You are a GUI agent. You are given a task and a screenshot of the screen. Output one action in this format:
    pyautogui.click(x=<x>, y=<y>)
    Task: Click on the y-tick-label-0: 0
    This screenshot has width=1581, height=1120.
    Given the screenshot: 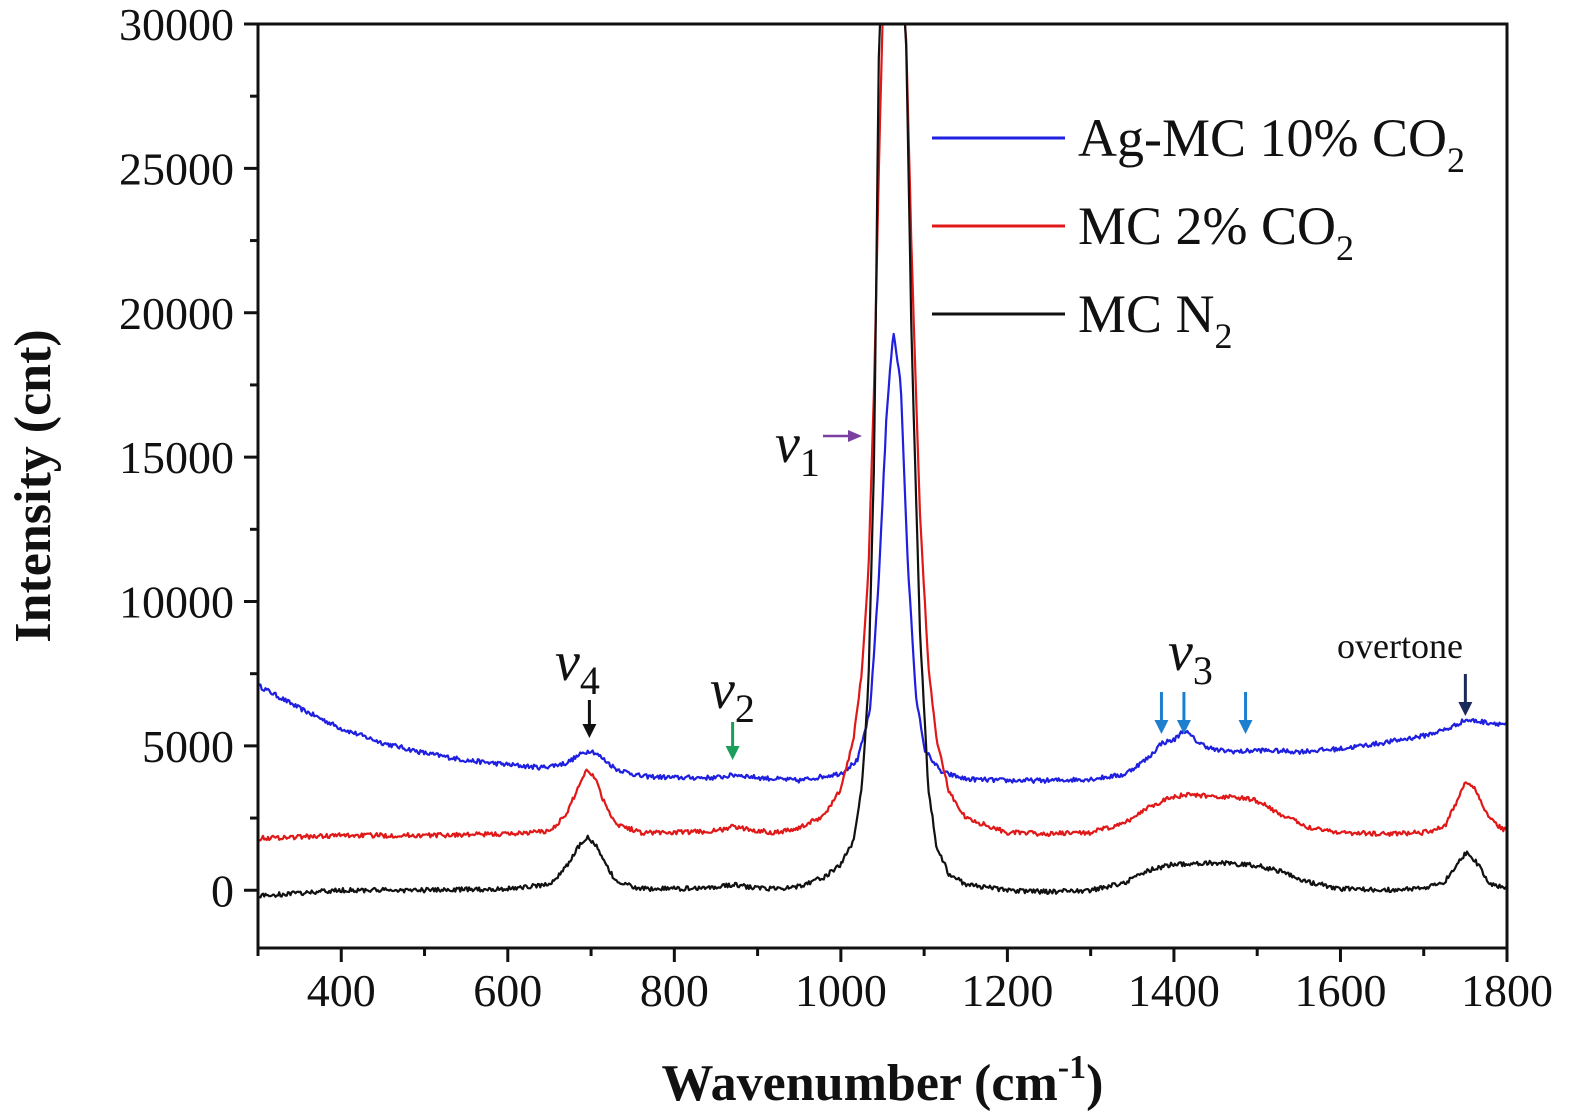 What is the action you would take?
    pyautogui.click(x=222, y=890)
    